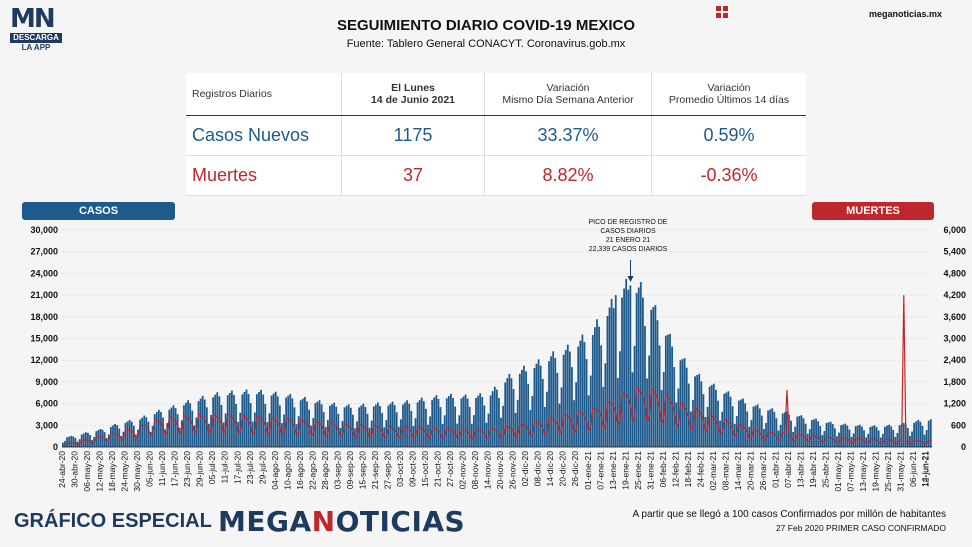 This screenshot has height=547, width=972. Describe the element at coordinates (838, 471) in the screenshot. I see `x-tick-label: 01-may-21` at that location.